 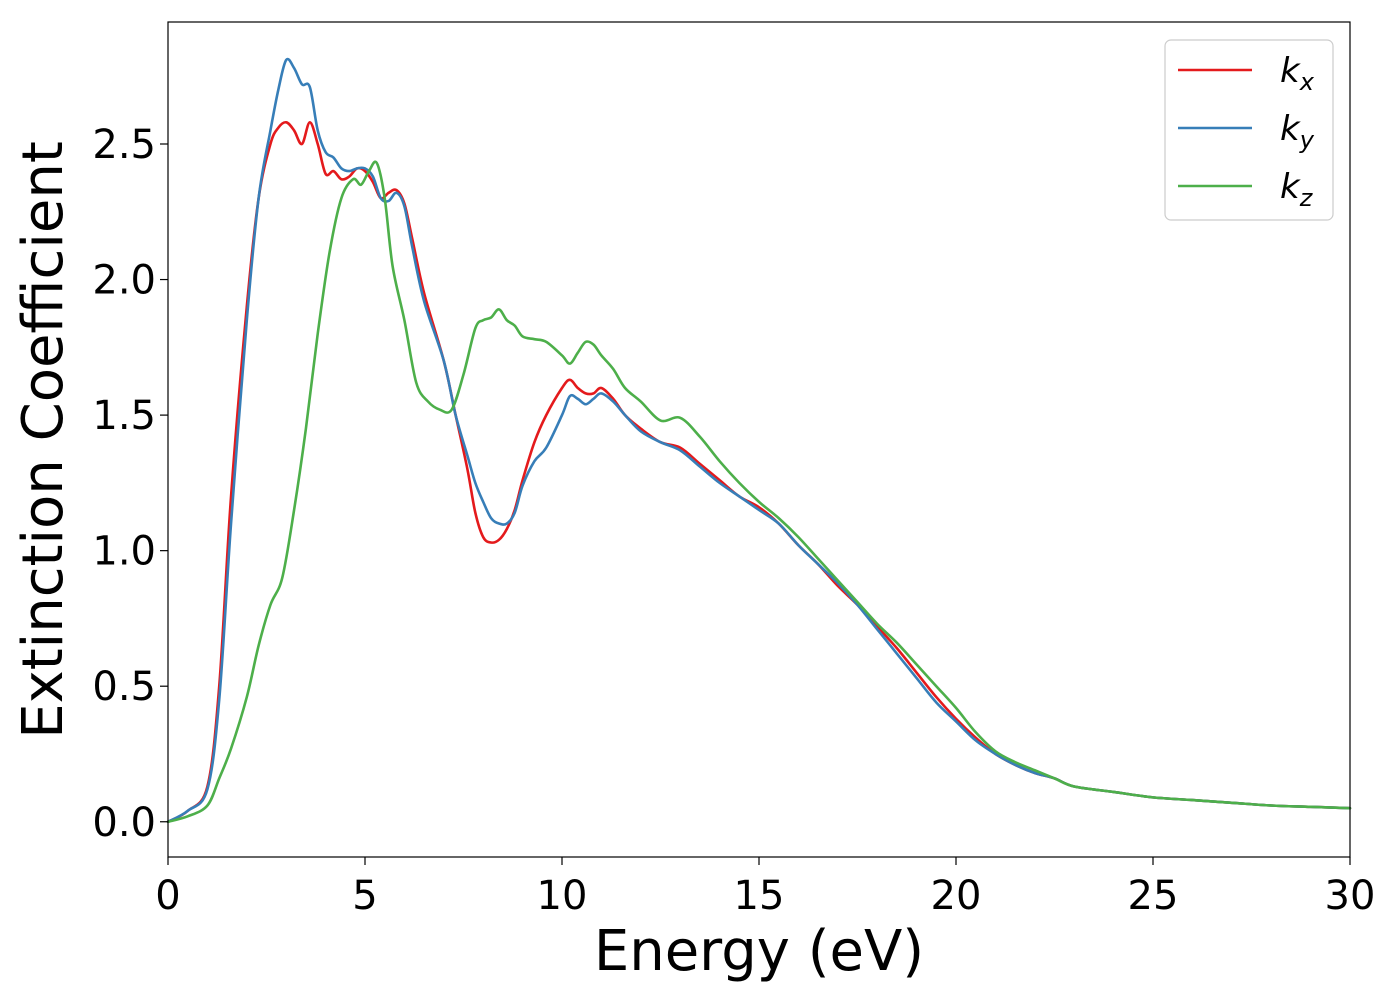 I want to click on legend: kx ky kz, so click(x=1249, y=130).